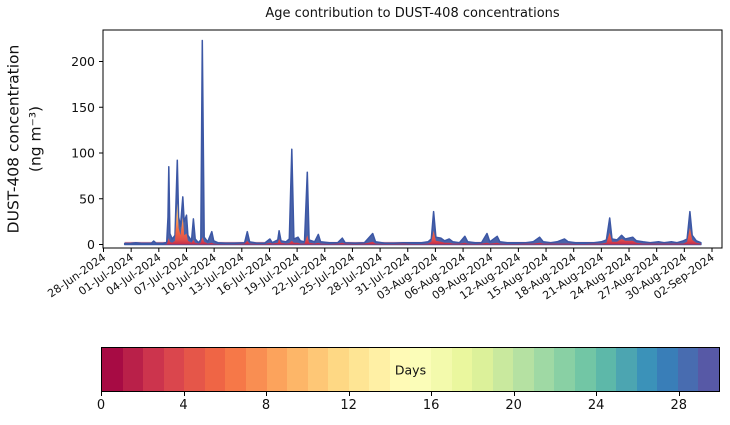 Image resolution: width=730 pixels, height=425 pixels. I want to click on y-tick-label: 150, so click(83, 107).